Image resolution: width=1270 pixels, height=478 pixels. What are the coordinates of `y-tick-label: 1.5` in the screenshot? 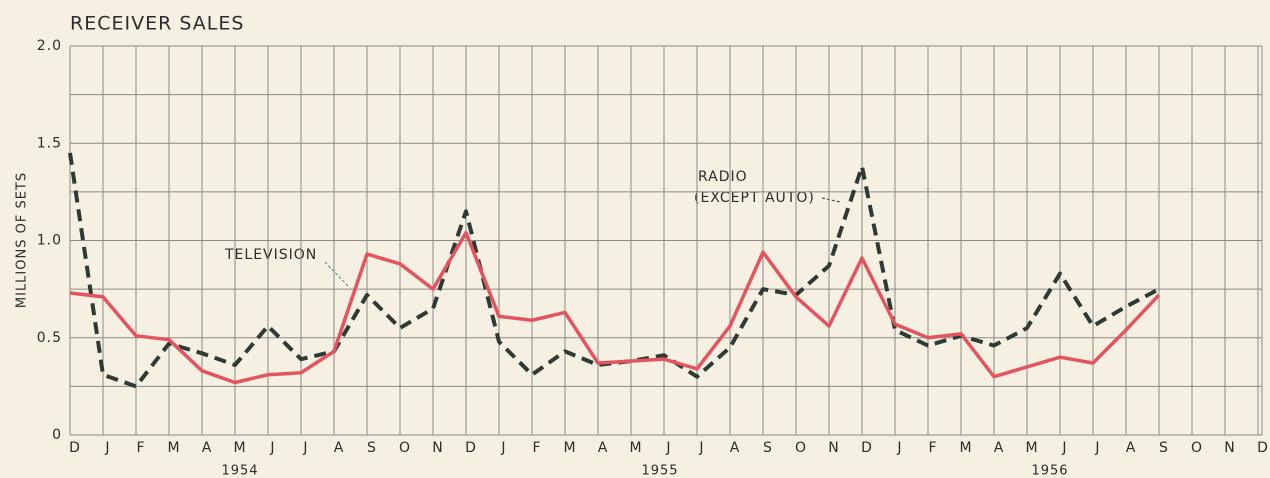 It's located at (49, 143).